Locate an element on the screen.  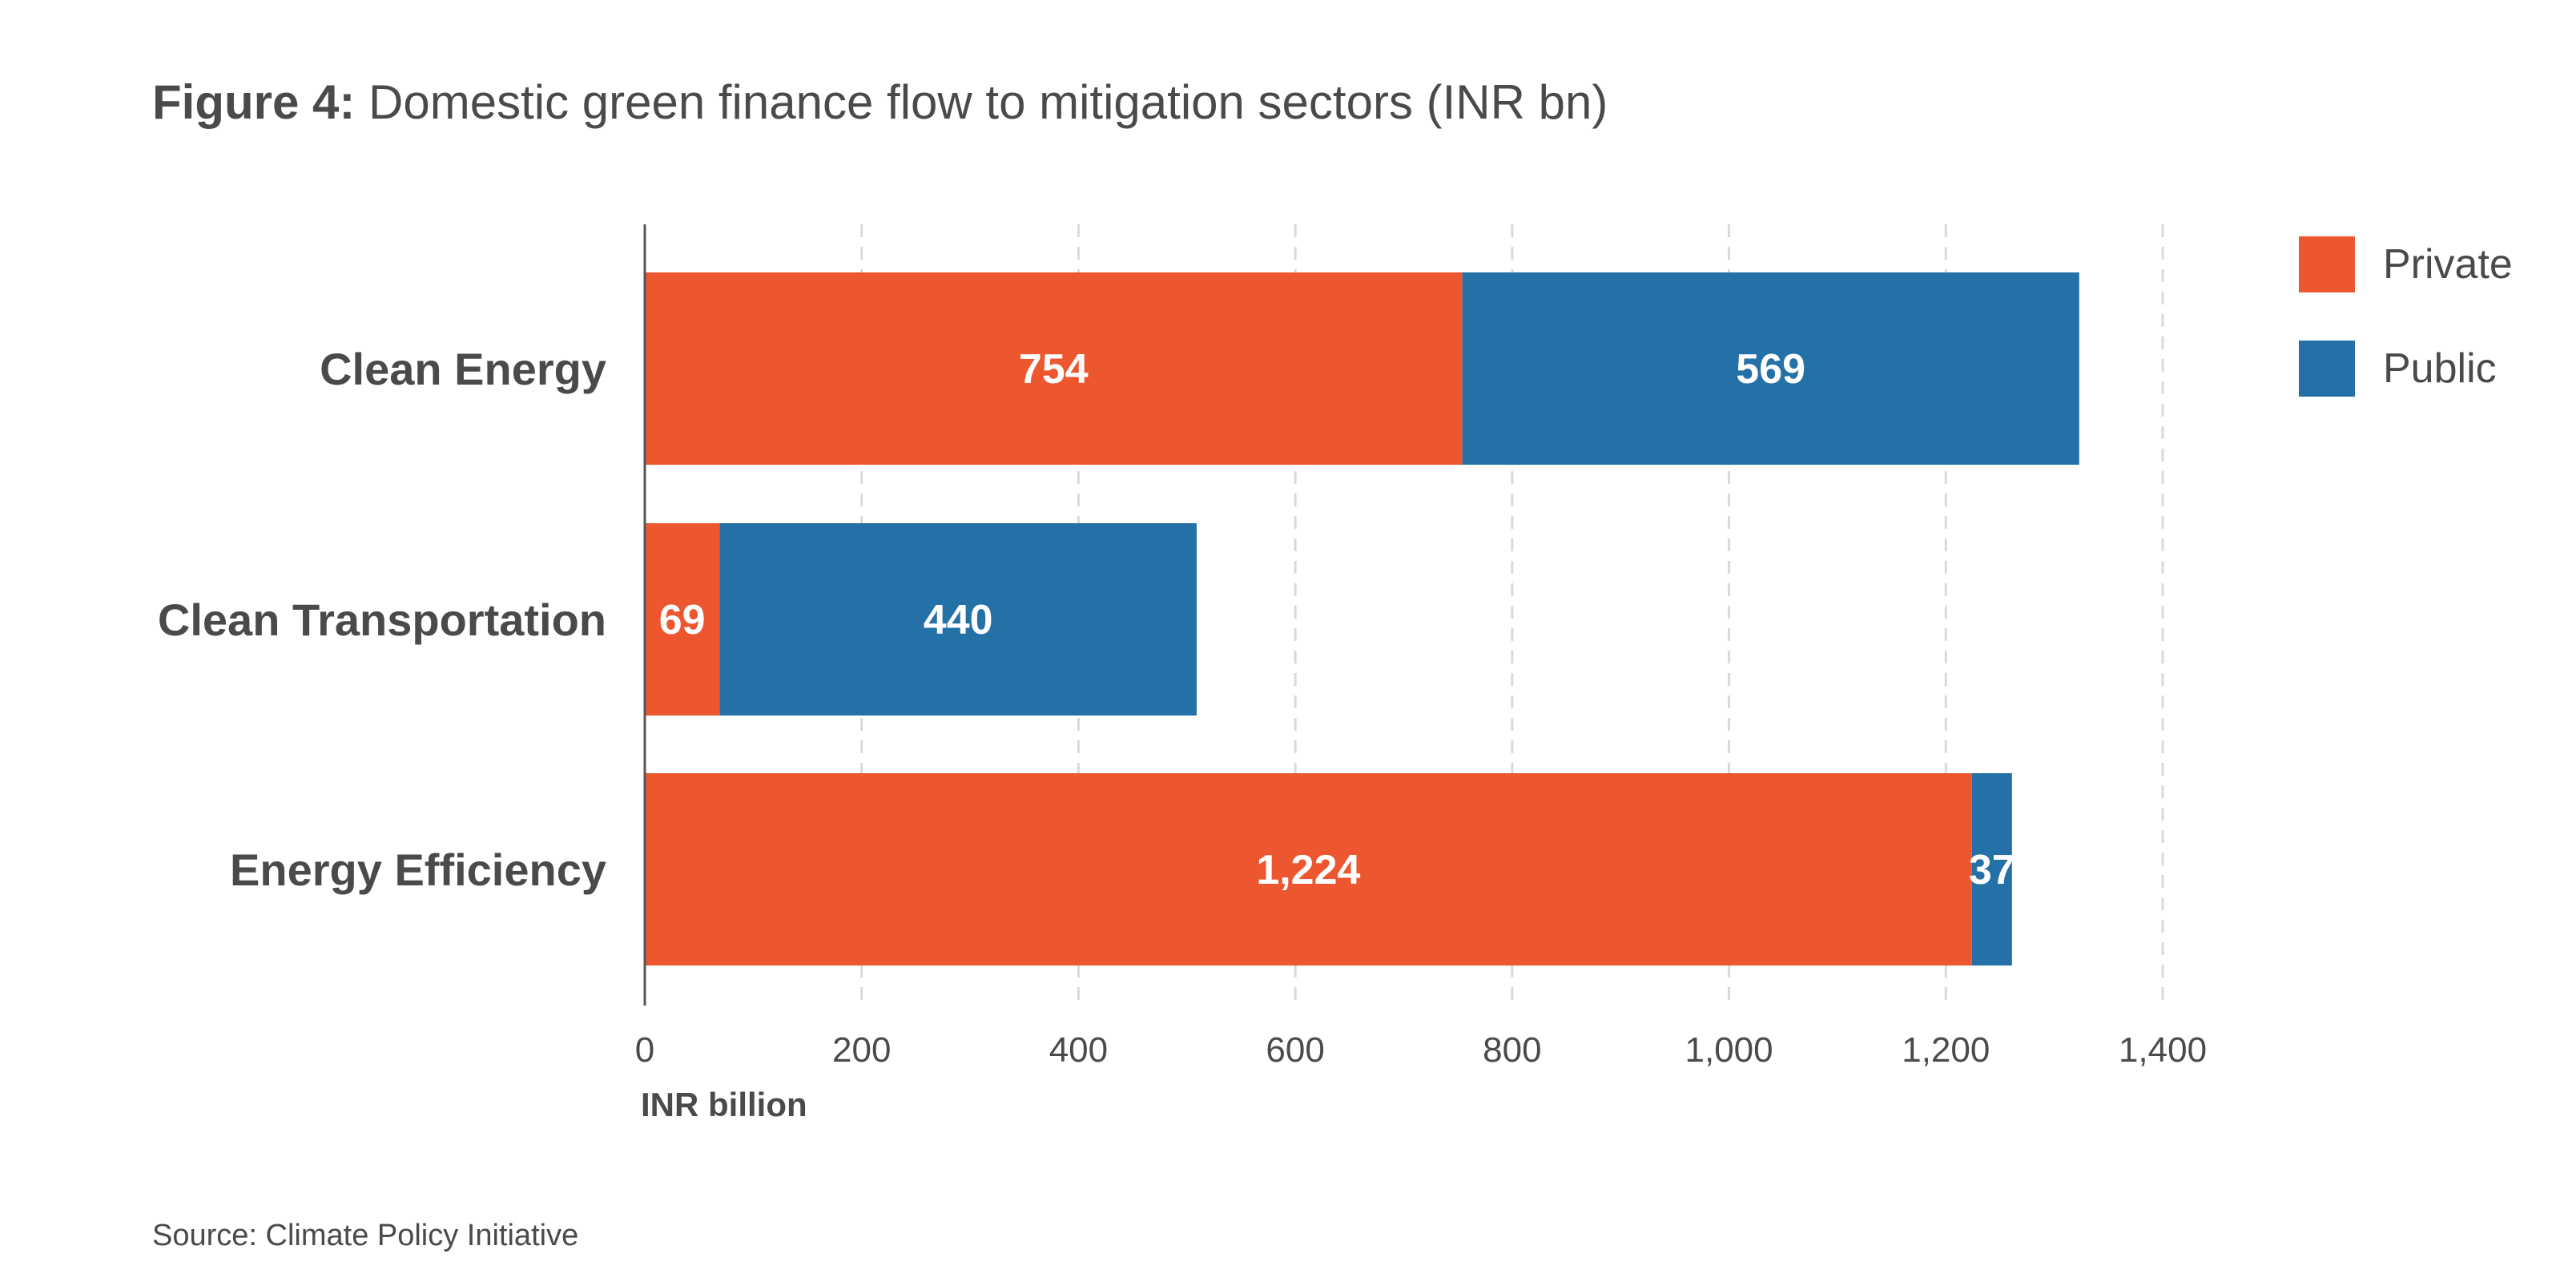
x-tick-label: 1,400 is located at coordinates (2163, 1050).